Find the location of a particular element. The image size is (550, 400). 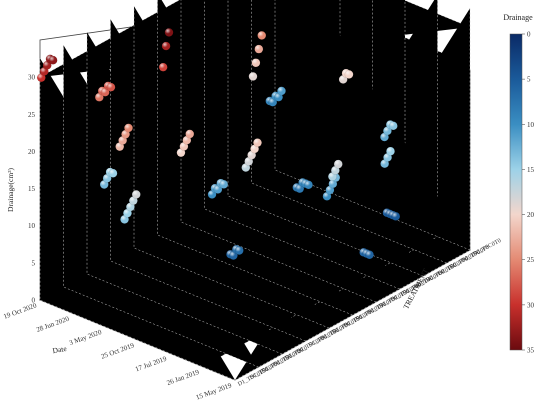

date-tick-label: 19 Oct 2020 is located at coordinates (20, 311).